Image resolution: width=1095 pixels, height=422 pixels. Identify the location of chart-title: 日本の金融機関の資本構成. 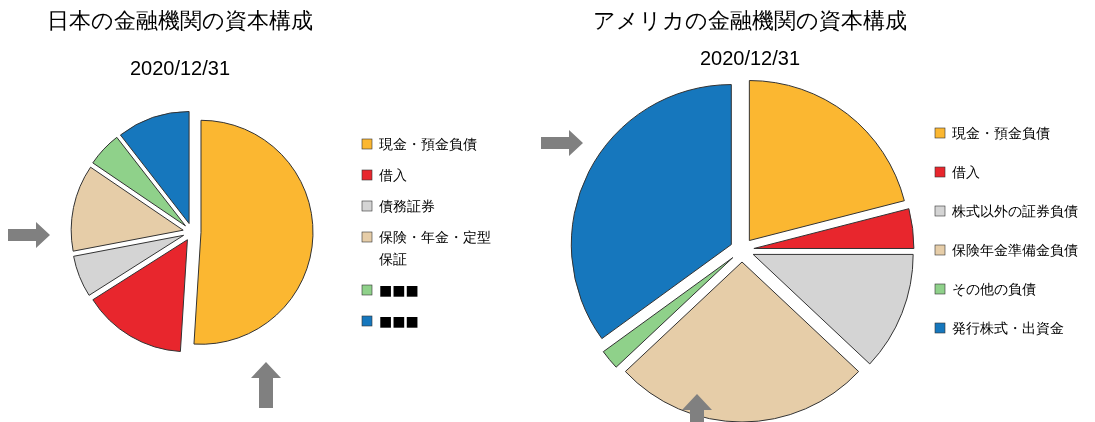
(180, 20).